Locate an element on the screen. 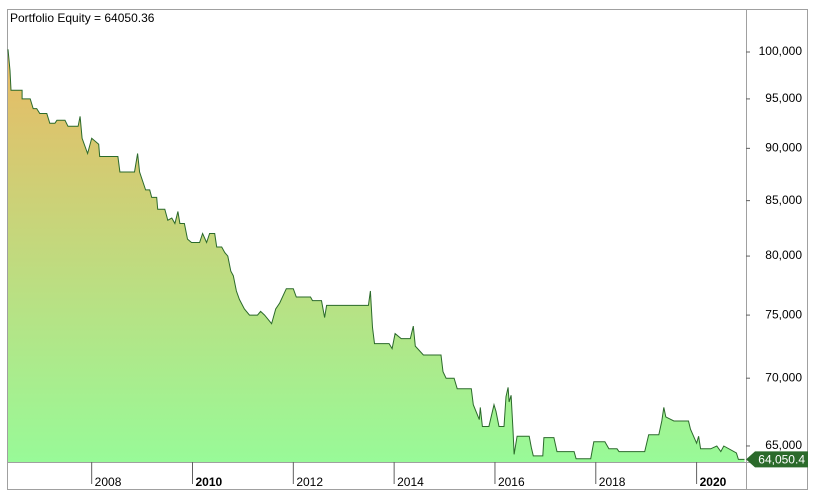  x-tick-label: 2020 is located at coordinates (713, 482).